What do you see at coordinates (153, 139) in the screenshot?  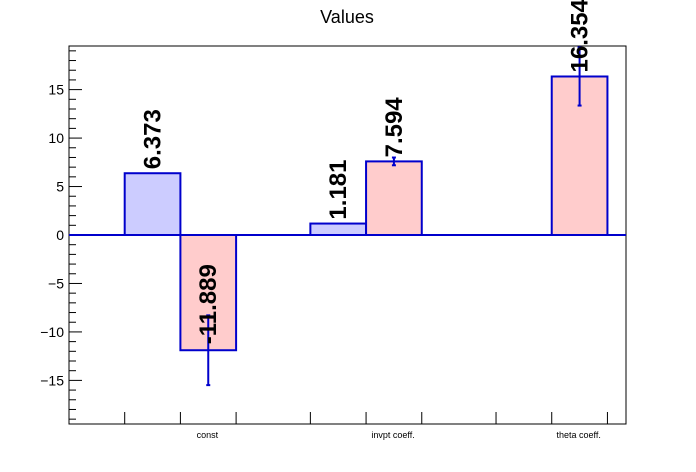 I see `bar-value-label: 6.373` at bounding box center [153, 139].